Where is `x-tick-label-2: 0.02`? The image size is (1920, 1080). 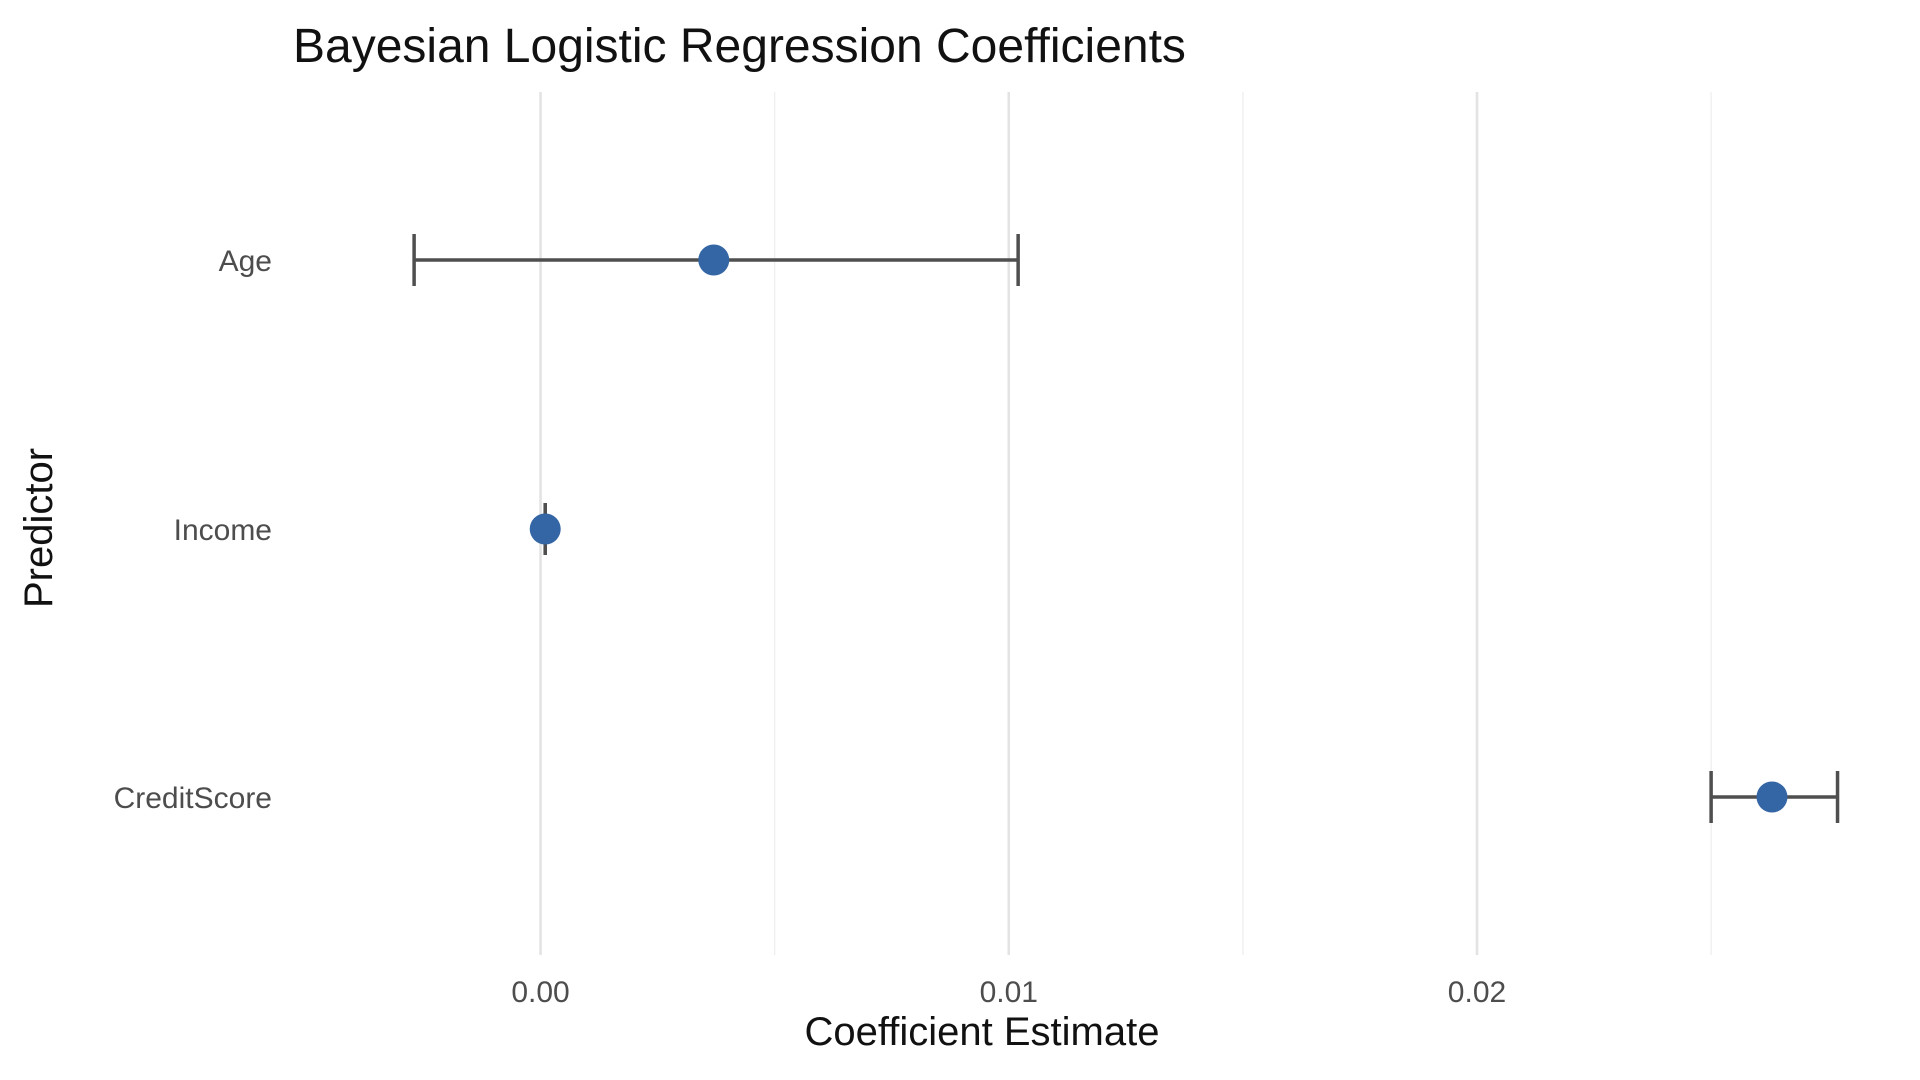 x-tick-label-2: 0.02 is located at coordinates (1477, 992).